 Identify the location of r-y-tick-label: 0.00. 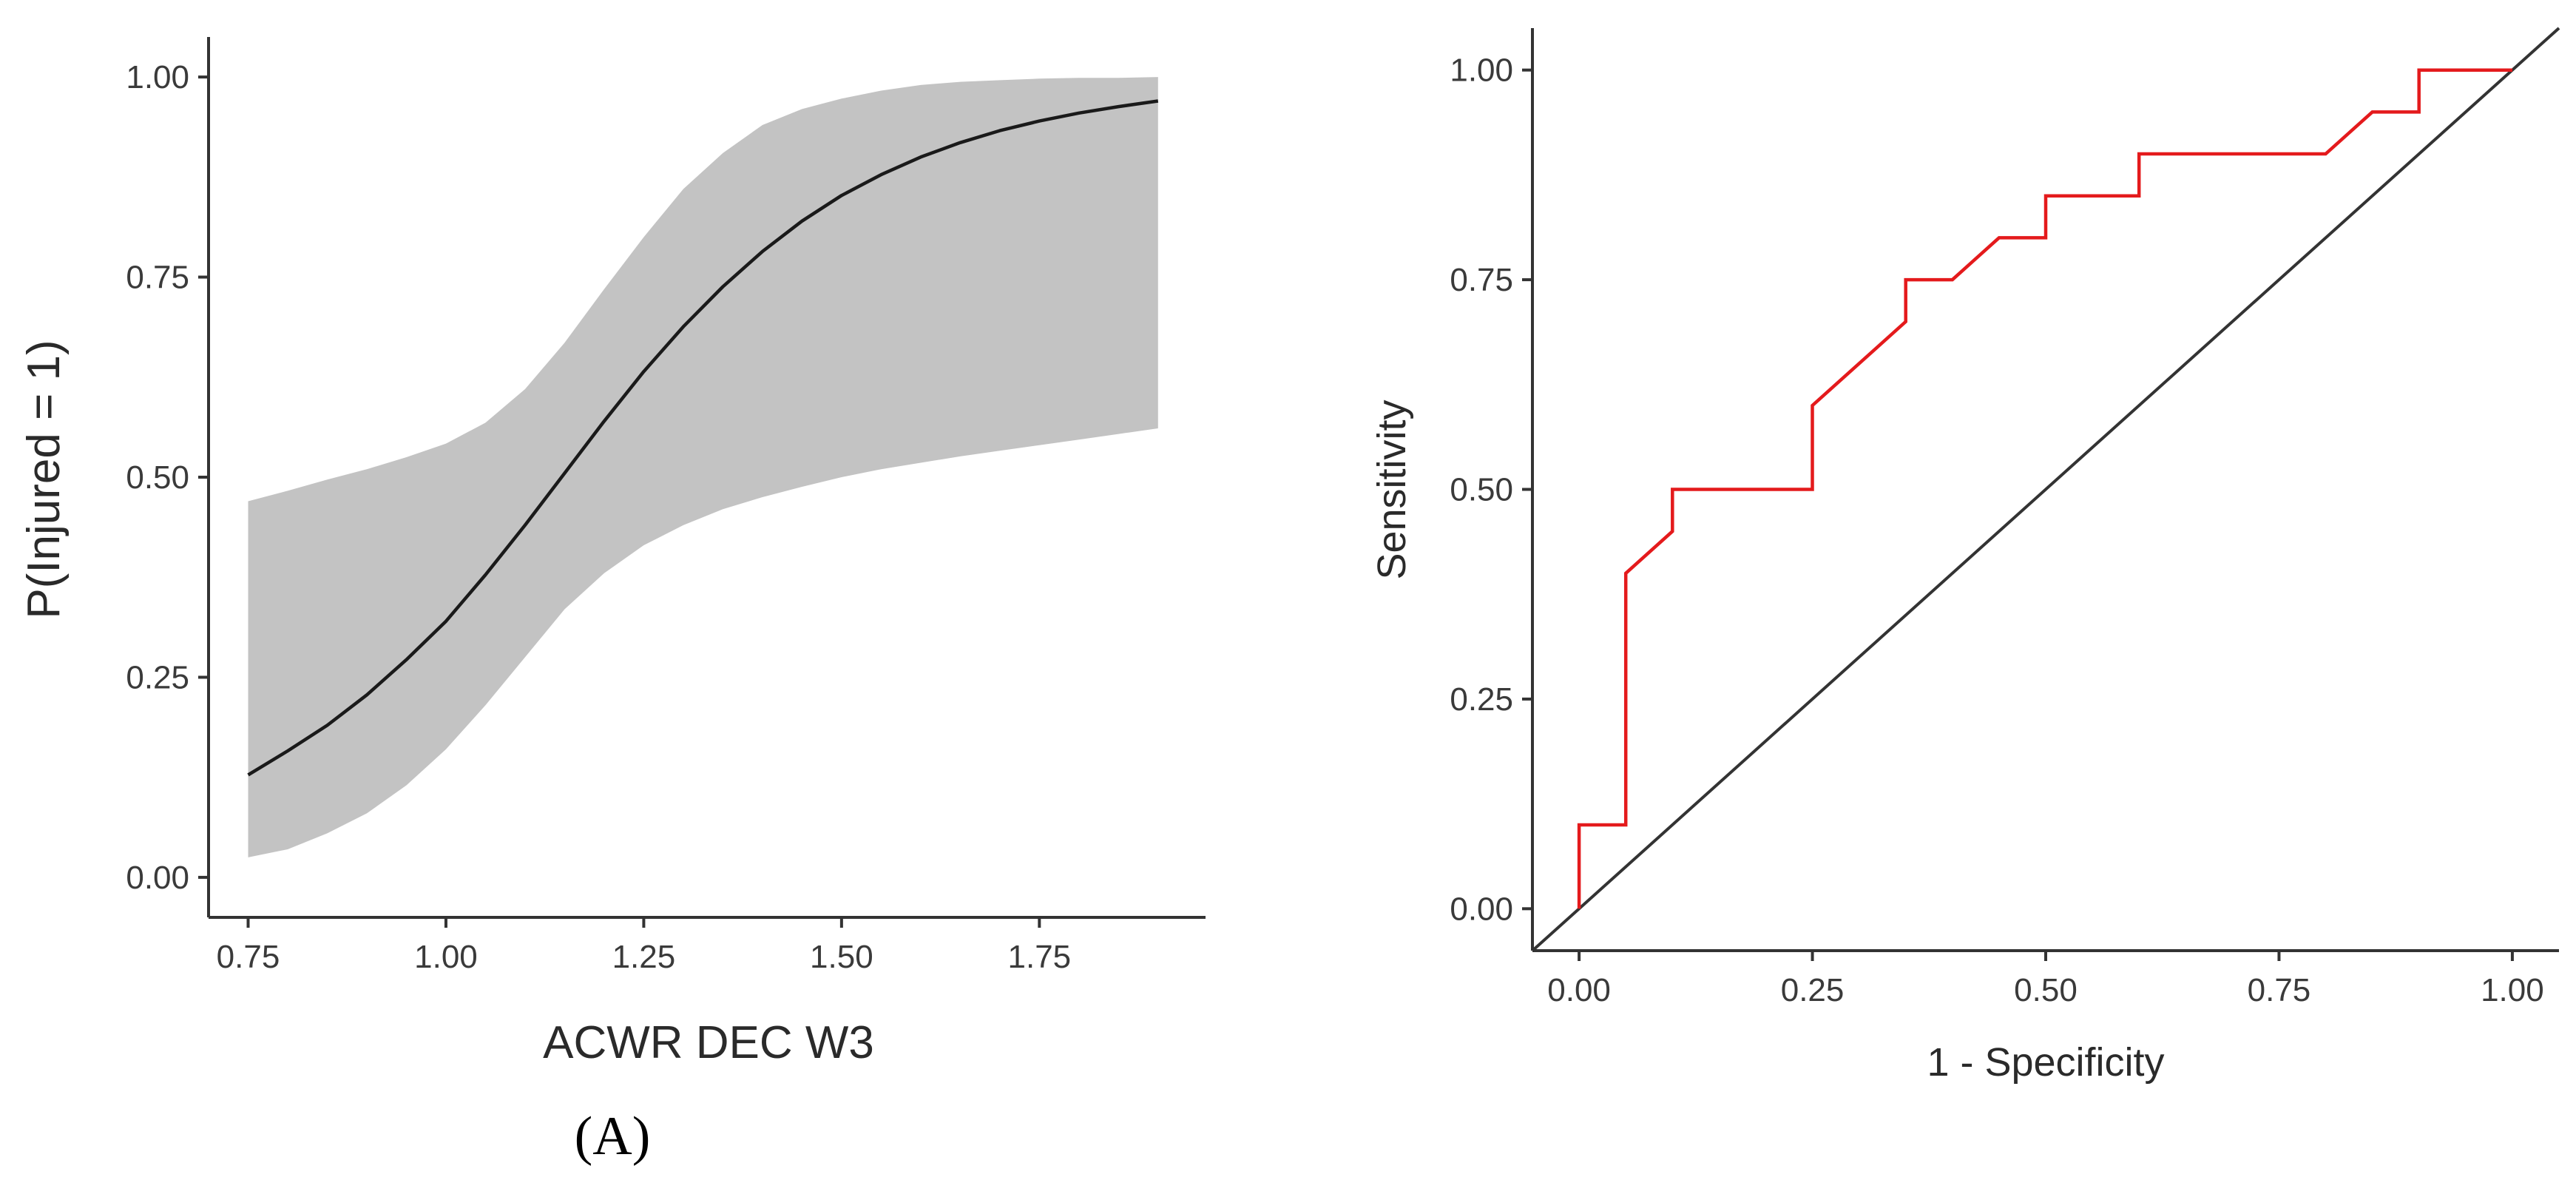
(1481, 909).